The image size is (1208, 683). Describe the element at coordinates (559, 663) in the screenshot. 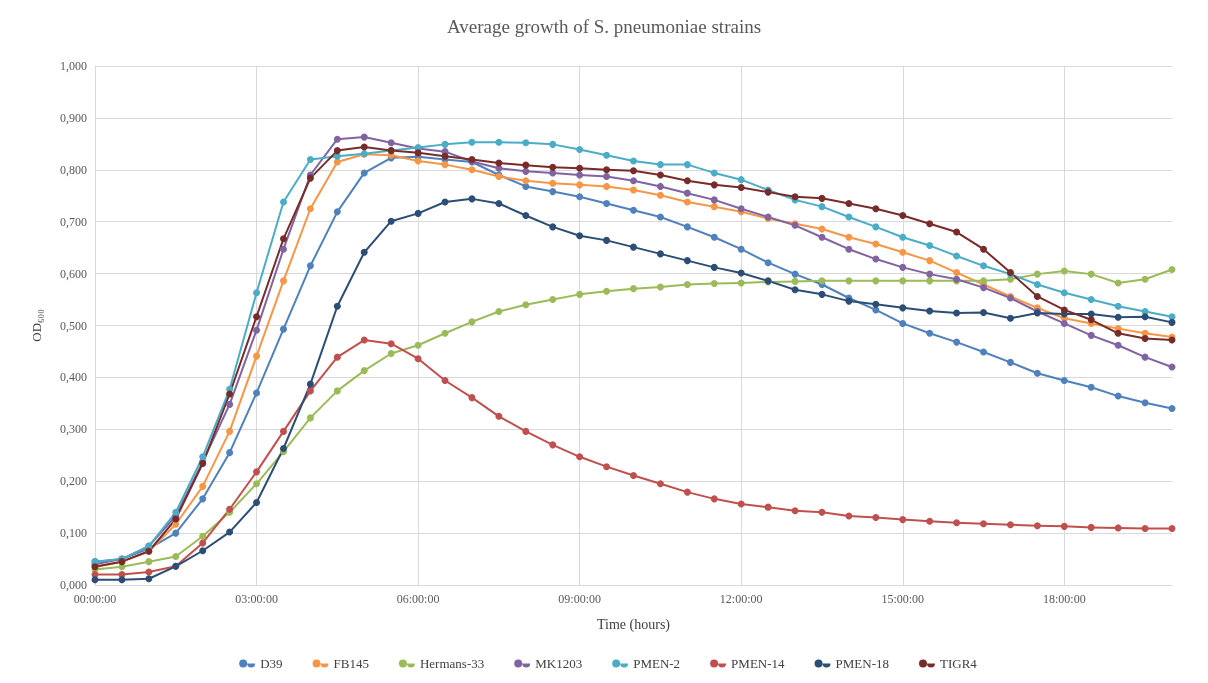

I see `legend-label: MK1203` at that location.